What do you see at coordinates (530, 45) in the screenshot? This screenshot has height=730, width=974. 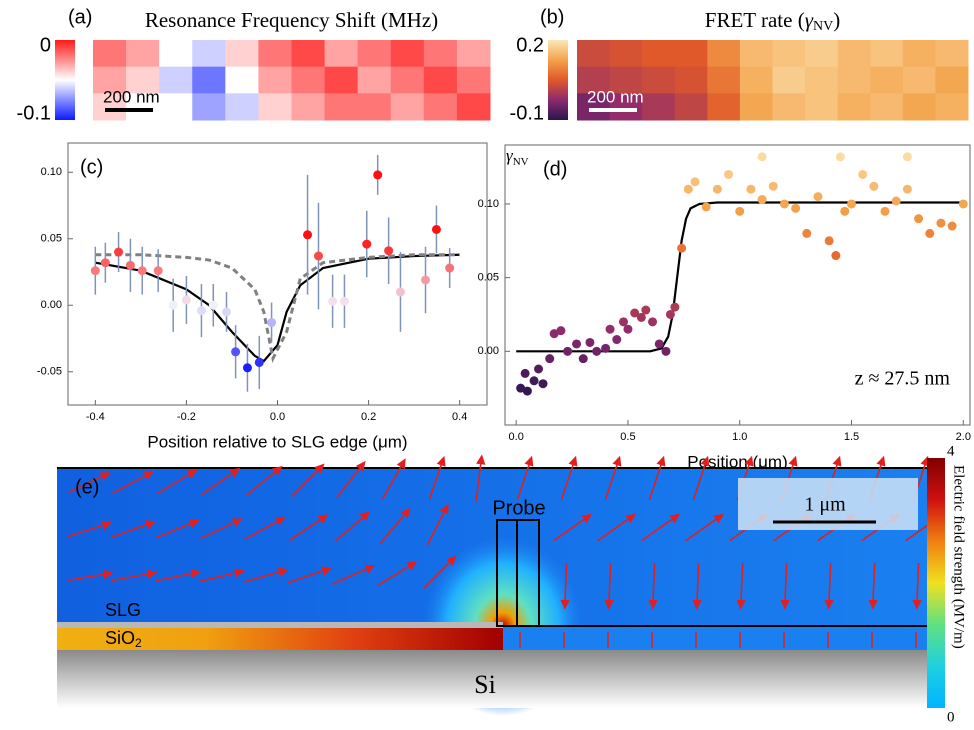 I see `colorbar-tick-label: 0.2` at bounding box center [530, 45].